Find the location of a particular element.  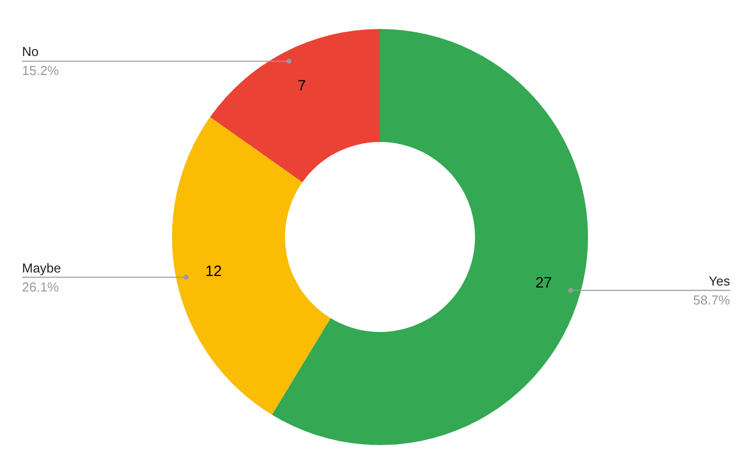

text: 15.2% is located at coordinates (41, 70).